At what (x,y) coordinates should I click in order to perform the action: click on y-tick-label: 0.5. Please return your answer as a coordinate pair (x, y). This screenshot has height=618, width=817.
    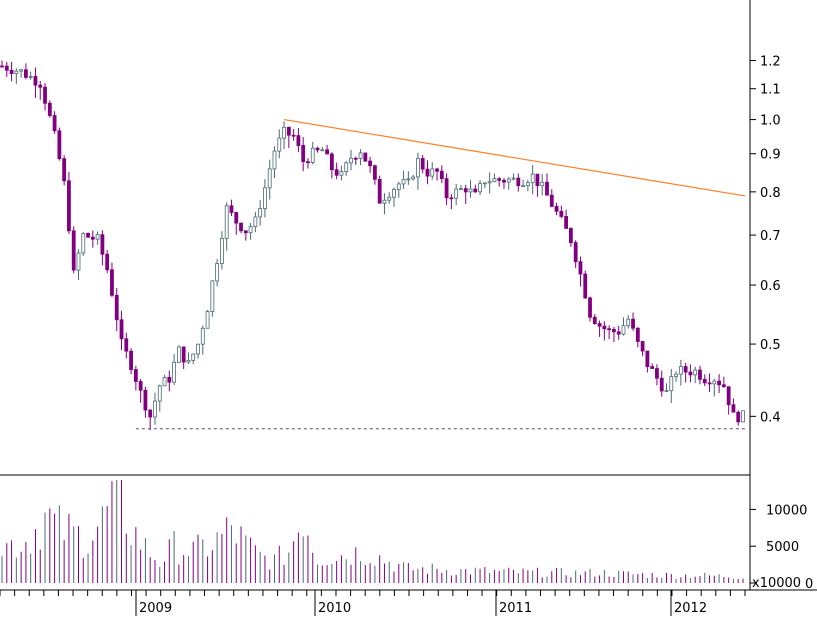
    Looking at the image, I should click on (770, 345).